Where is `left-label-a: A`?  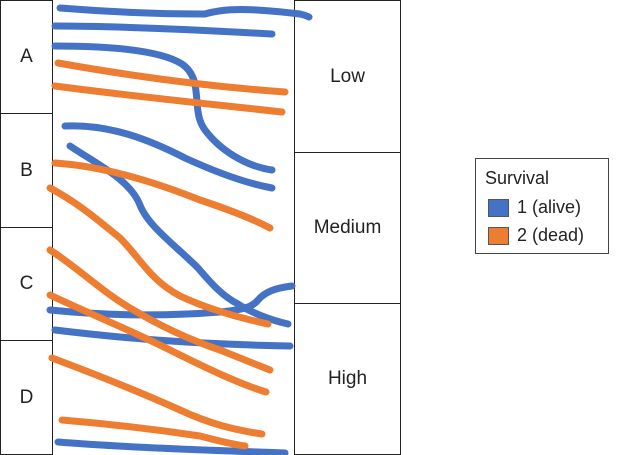 left-label-a: A is located at coordinates (26, 56).